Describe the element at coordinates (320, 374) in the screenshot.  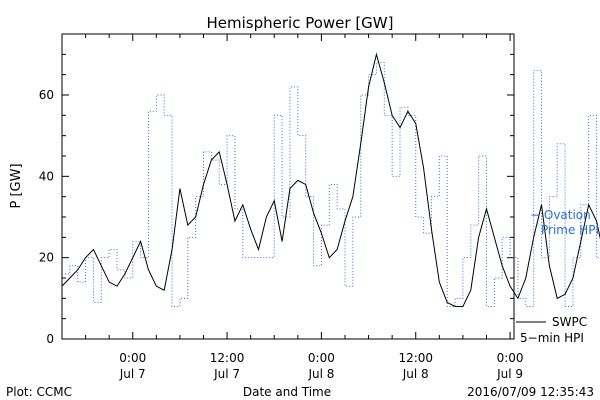
I see `x-tick-label-date: Jul 8` at that location.